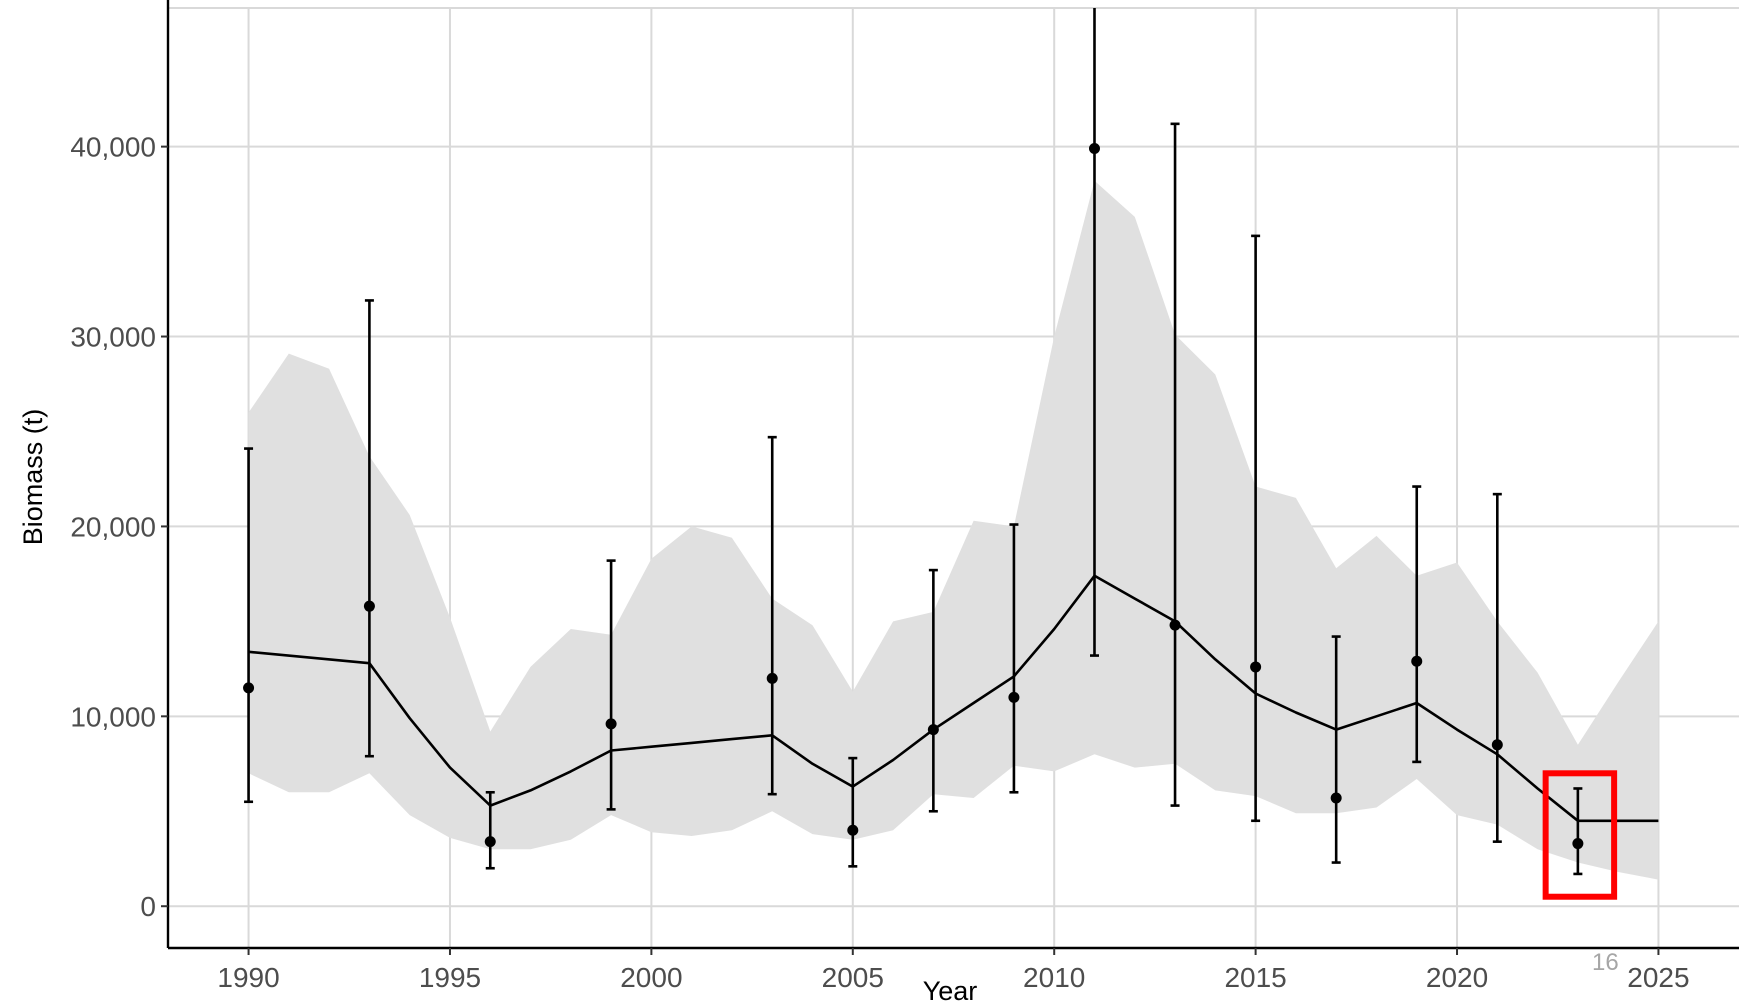 Image resolution: width=1739 pixels, height=1007 pixels. I want to click on page-number: 16, so click(1605, 962).